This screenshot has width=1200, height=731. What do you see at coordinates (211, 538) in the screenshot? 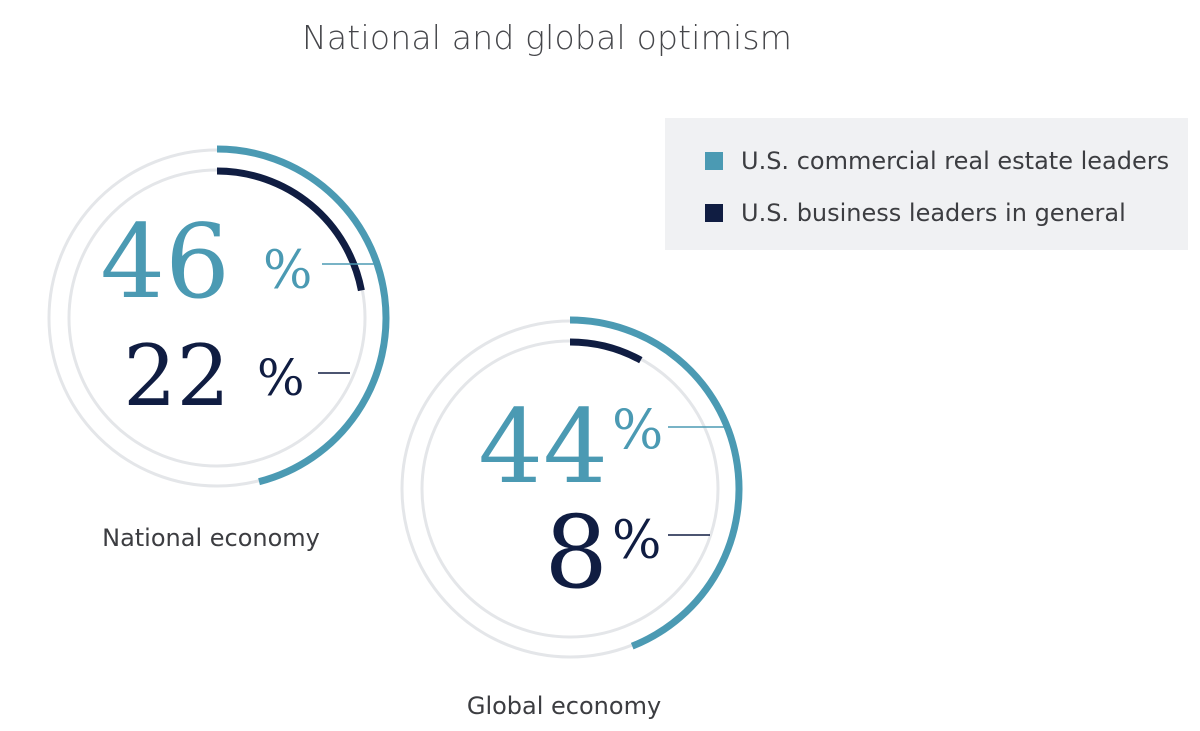
I see `national-category-label: National economy` at bounding box center [211, 538].